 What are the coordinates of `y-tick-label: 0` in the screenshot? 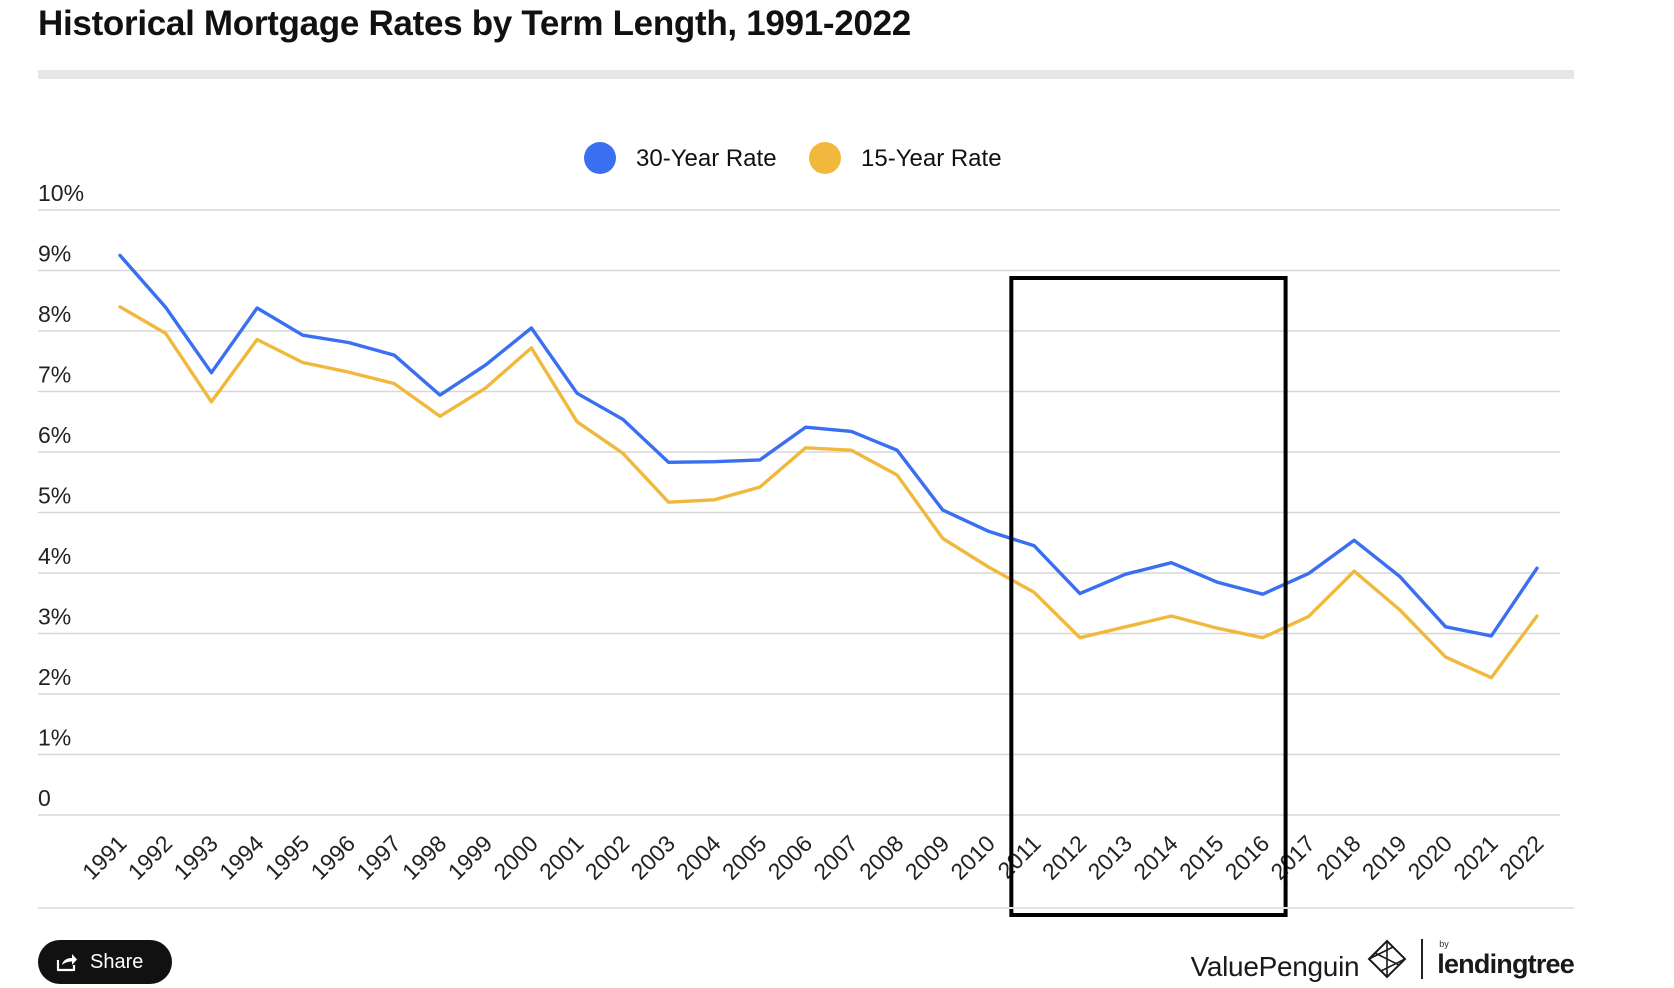 It's located at (44, 798).